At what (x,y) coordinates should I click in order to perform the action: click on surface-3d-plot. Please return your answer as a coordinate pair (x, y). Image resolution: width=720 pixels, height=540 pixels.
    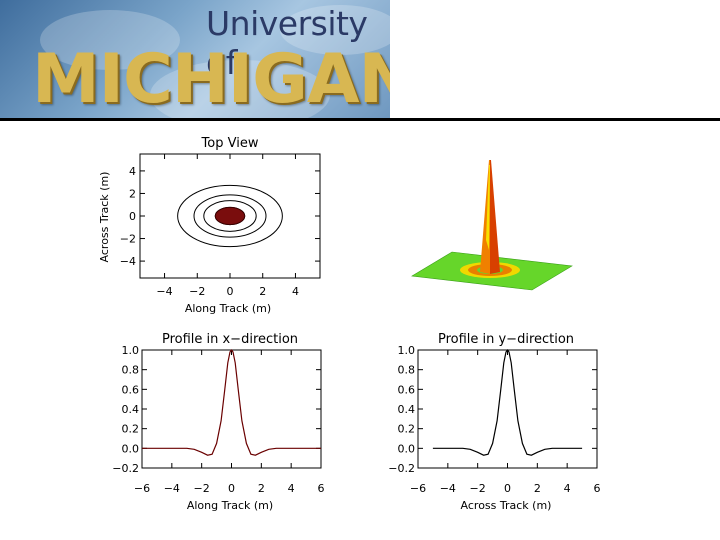
    Looking at the image, I should click on (492, 225).